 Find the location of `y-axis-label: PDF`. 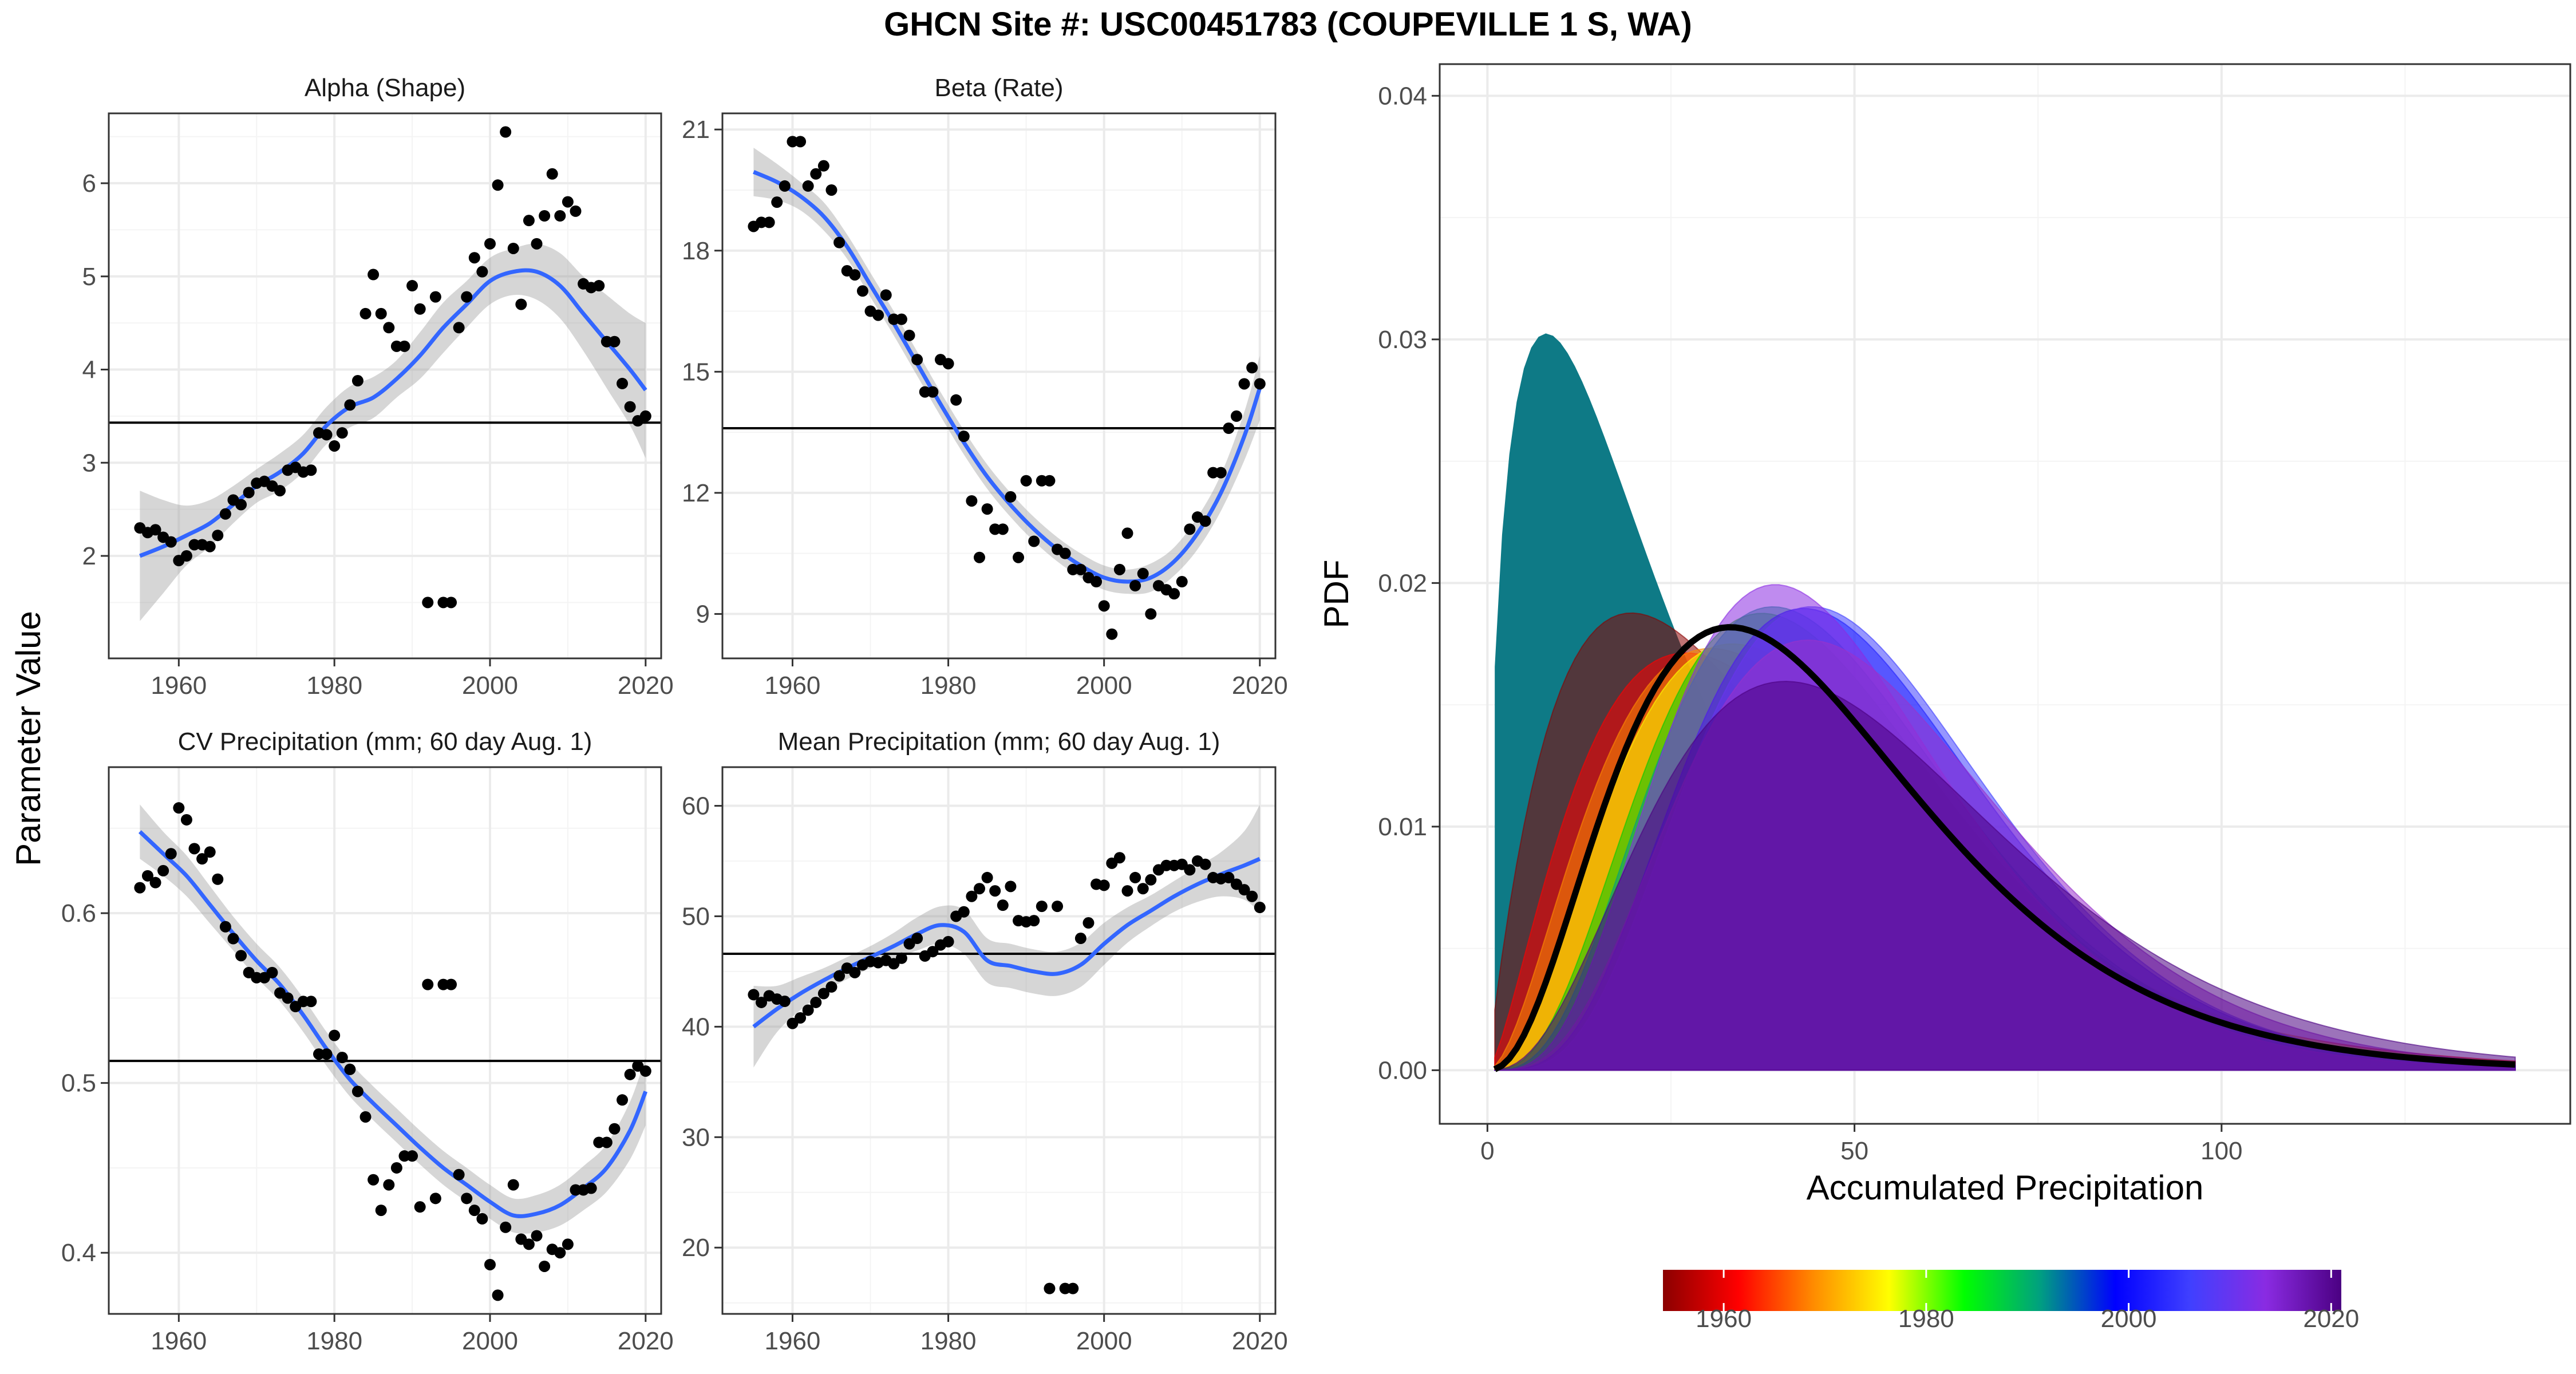

y-axis-label: PDF is located at coordinates (1336, 594).